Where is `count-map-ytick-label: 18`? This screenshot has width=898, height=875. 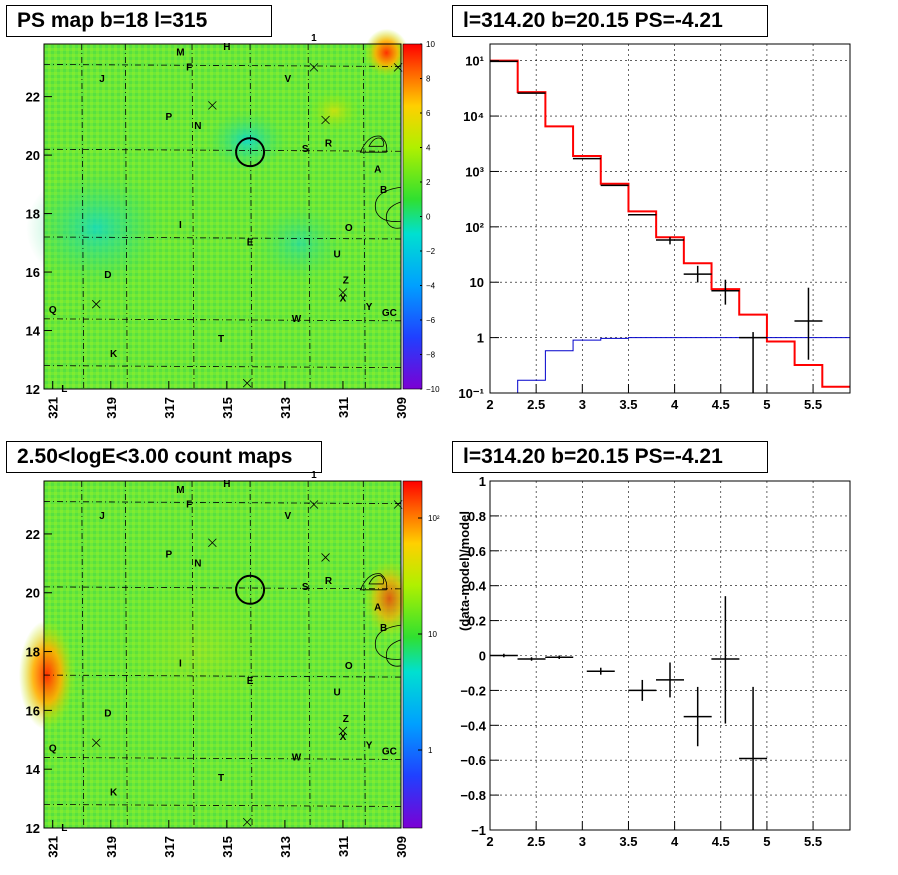 count-map-ytick-label: 18 is located at coordinates (33, 652).